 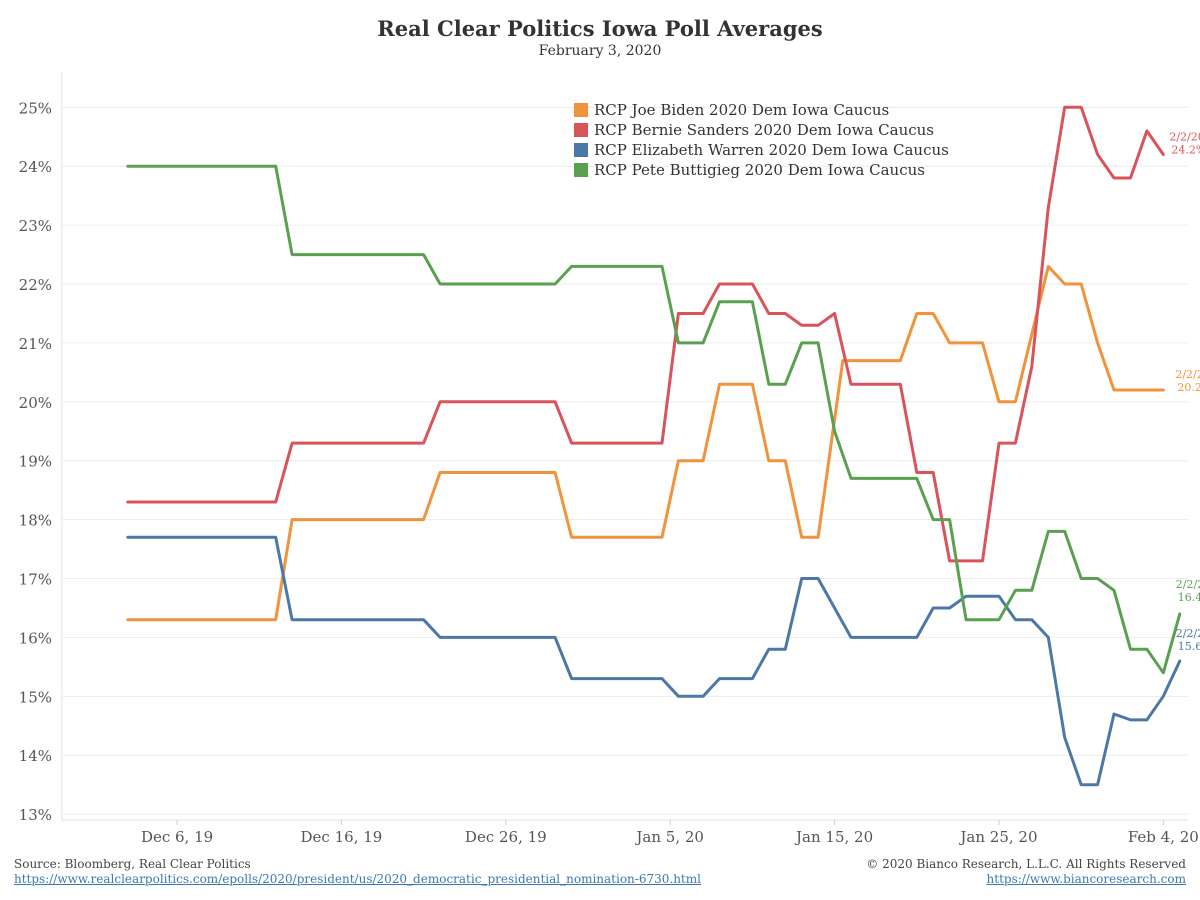 What do you see at coordinates (759, 170) in the screenshot?
I see `legend-label: RCP Pete Buttigieg 2020 Dem Iowa Caucus` at bounding box center [759, 170].